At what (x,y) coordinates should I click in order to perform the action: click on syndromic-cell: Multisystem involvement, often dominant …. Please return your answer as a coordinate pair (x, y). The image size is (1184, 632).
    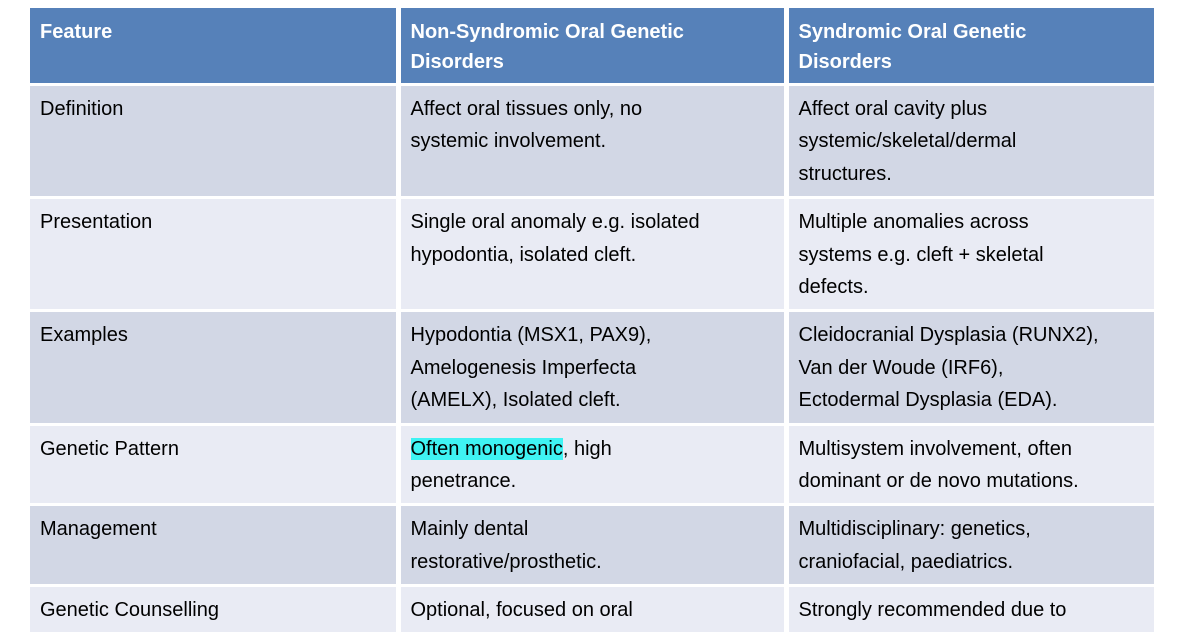
    Looking at the image, I should click on (970, 465).